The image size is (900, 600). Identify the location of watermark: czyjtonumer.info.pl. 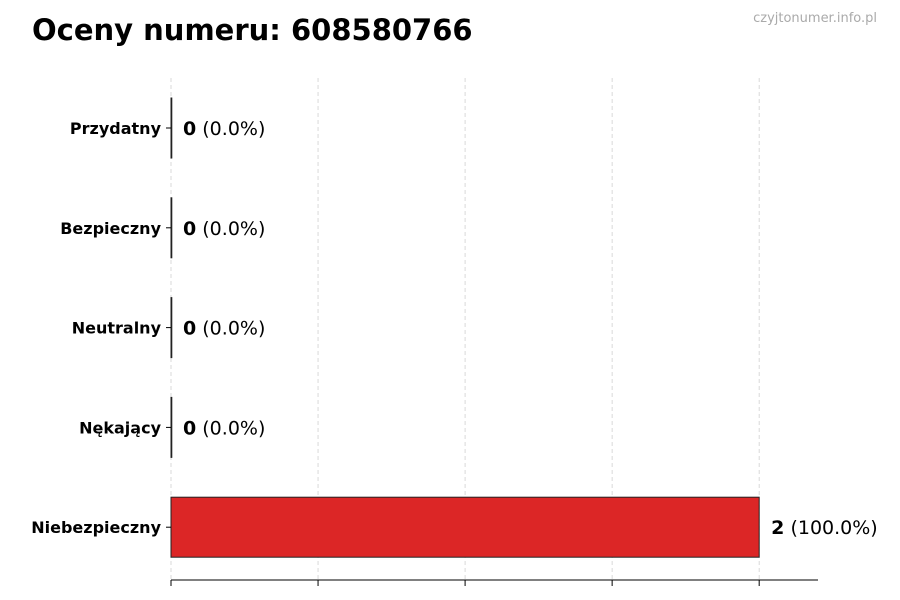
(815, 18).